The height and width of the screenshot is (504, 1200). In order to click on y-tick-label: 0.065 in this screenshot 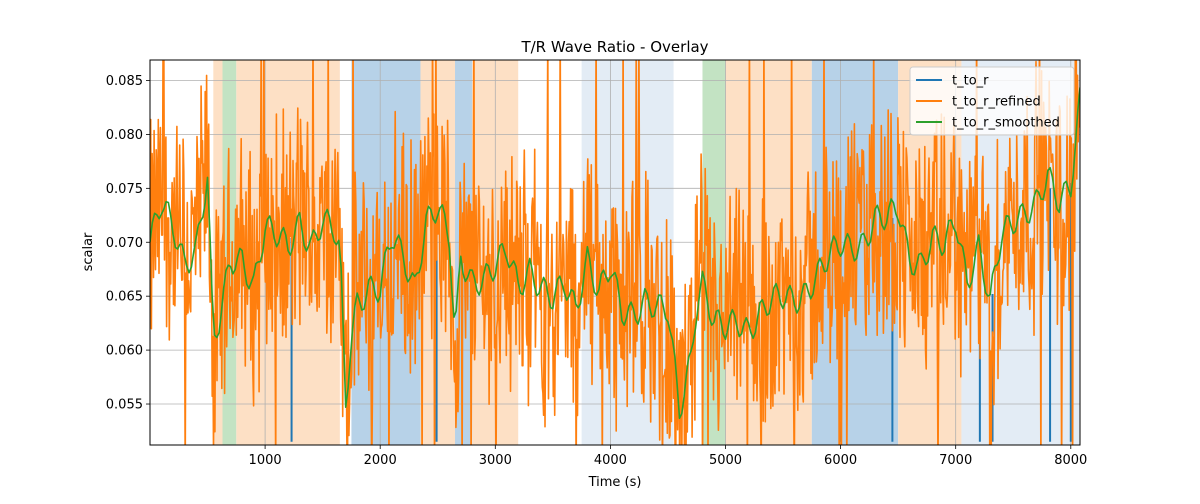, I will do `click(124, 297)`.